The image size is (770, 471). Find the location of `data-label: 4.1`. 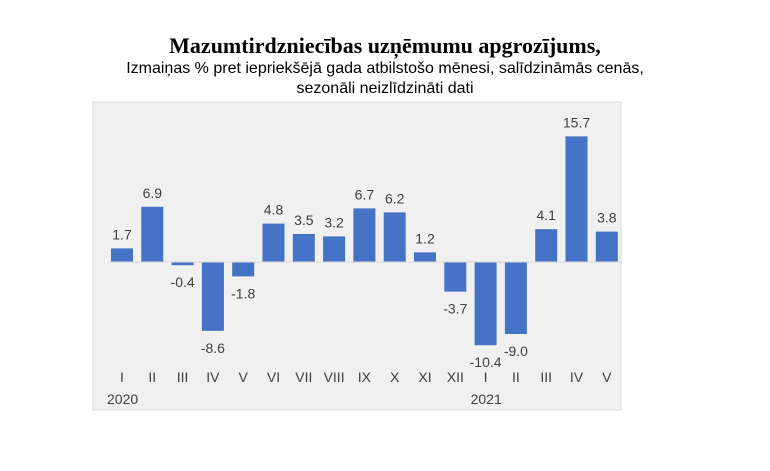

data-label: 4.1 is located at coordinates (546, 215).